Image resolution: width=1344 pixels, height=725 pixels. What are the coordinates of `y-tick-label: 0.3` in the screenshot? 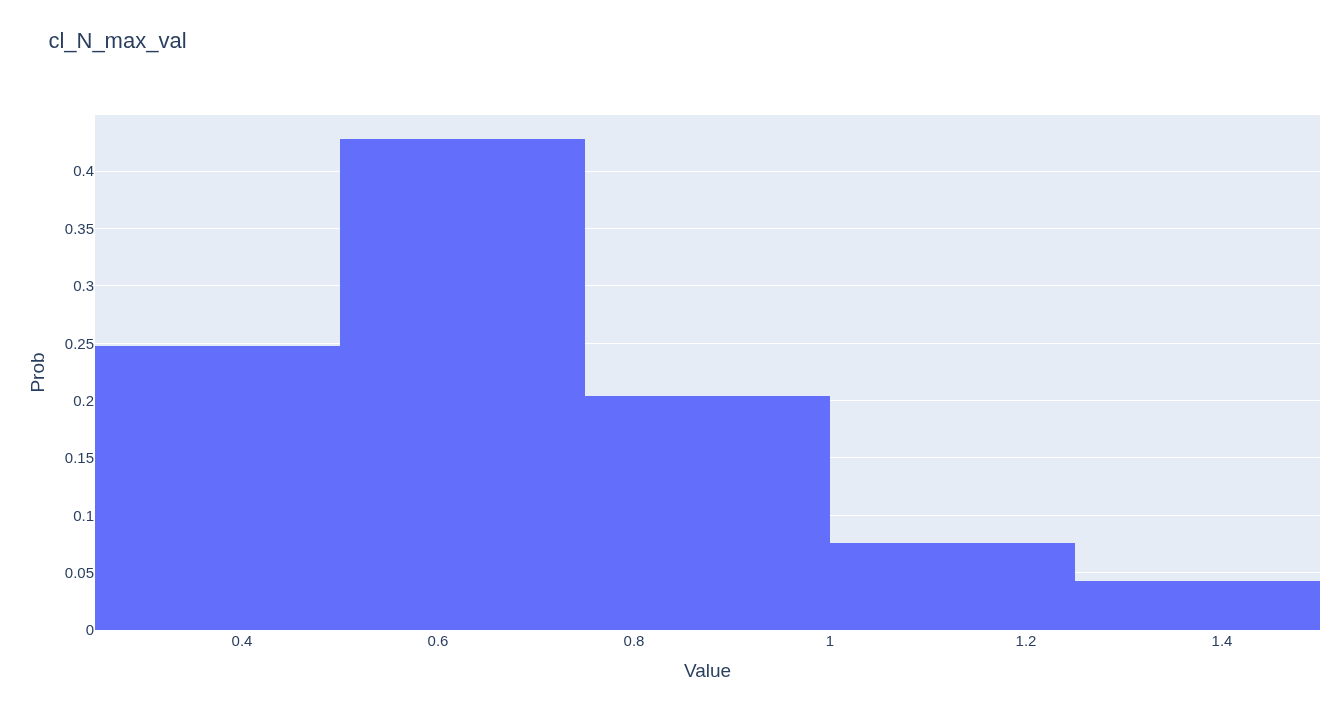 It's located at (83, 286).